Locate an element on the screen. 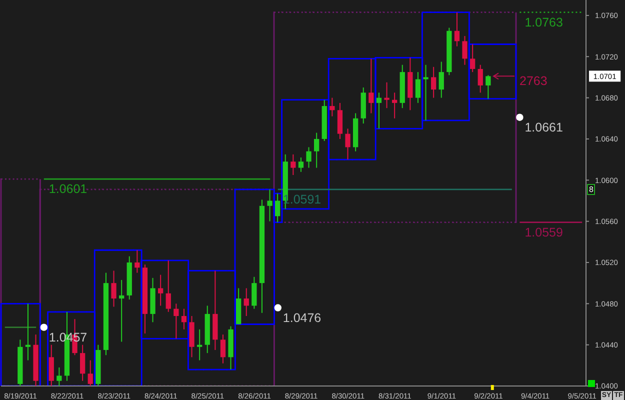 Image resolution: width=625 pixels, height=400 pixels. annotation: 2763 is located at coordinates (534, 81).